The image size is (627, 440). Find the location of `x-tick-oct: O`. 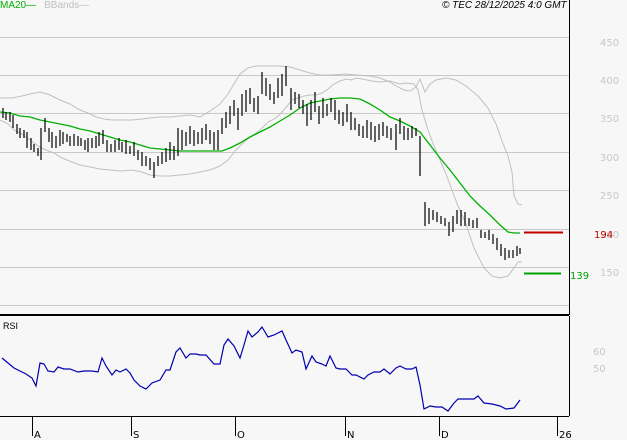

x-tick-oct: O is located at coordinates (241, 435).